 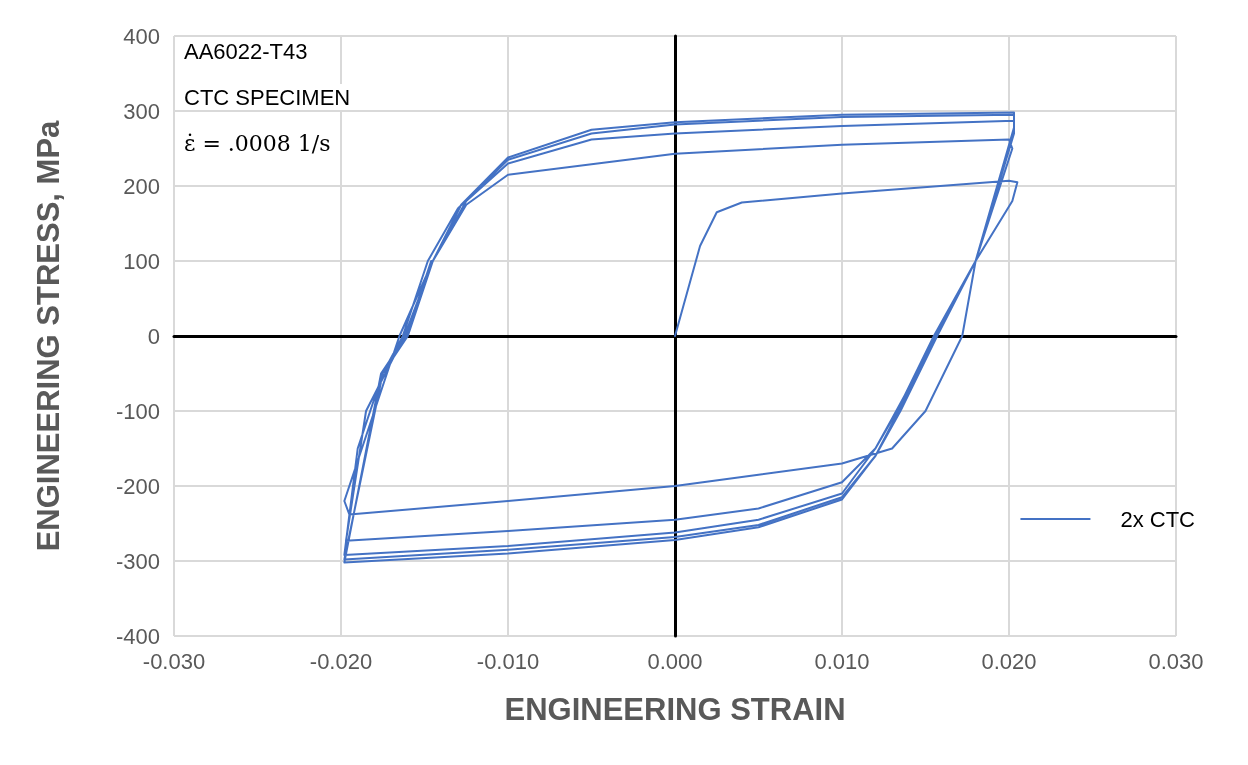 I want to click on y-axis-title: ENGINEERING STRESS, MPa, so click(x=48, y=335).